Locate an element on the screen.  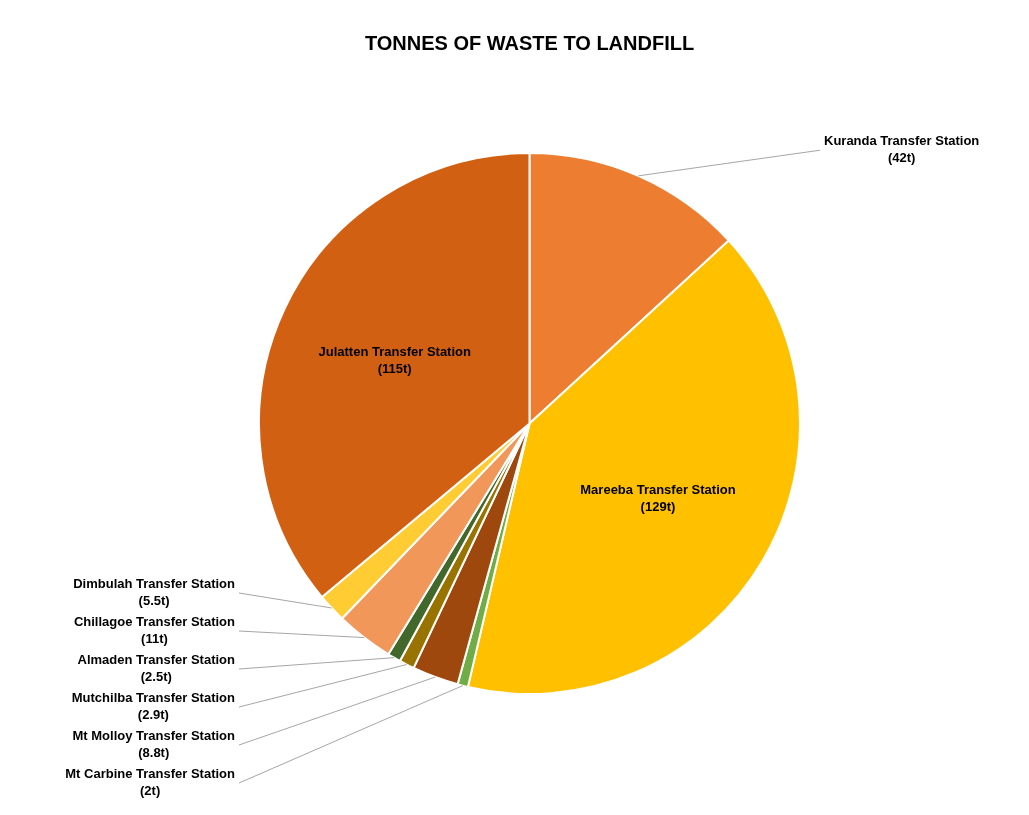
data-label: (115t) is located at coordinates (394, 368).